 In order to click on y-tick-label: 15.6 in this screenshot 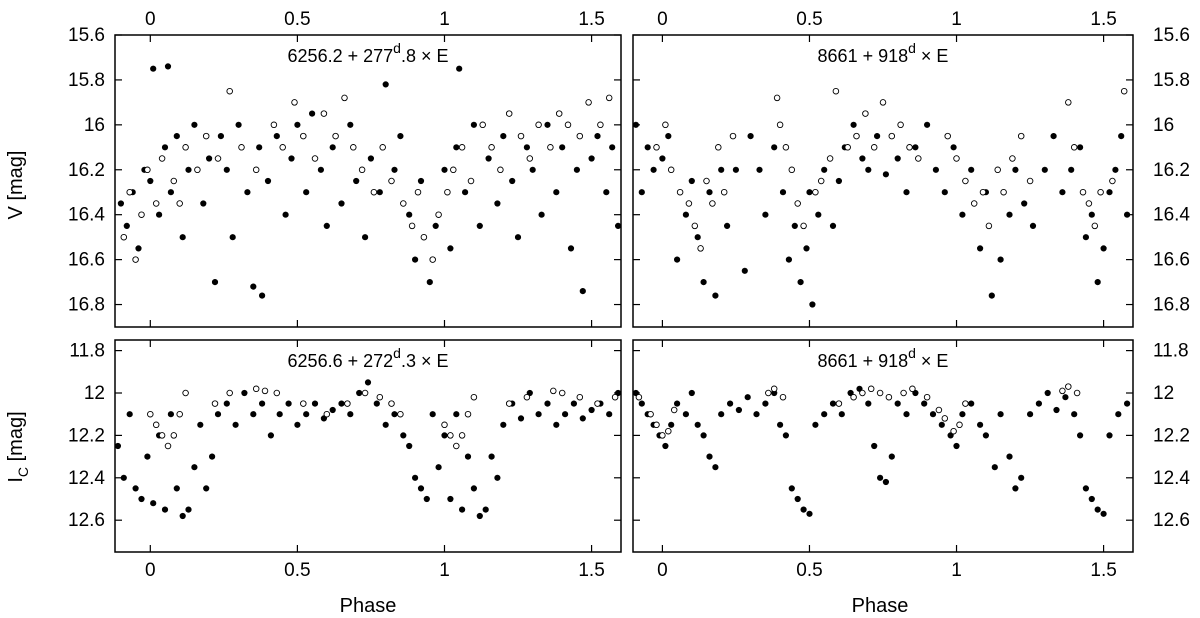, I will do `click(1171, 35)`.